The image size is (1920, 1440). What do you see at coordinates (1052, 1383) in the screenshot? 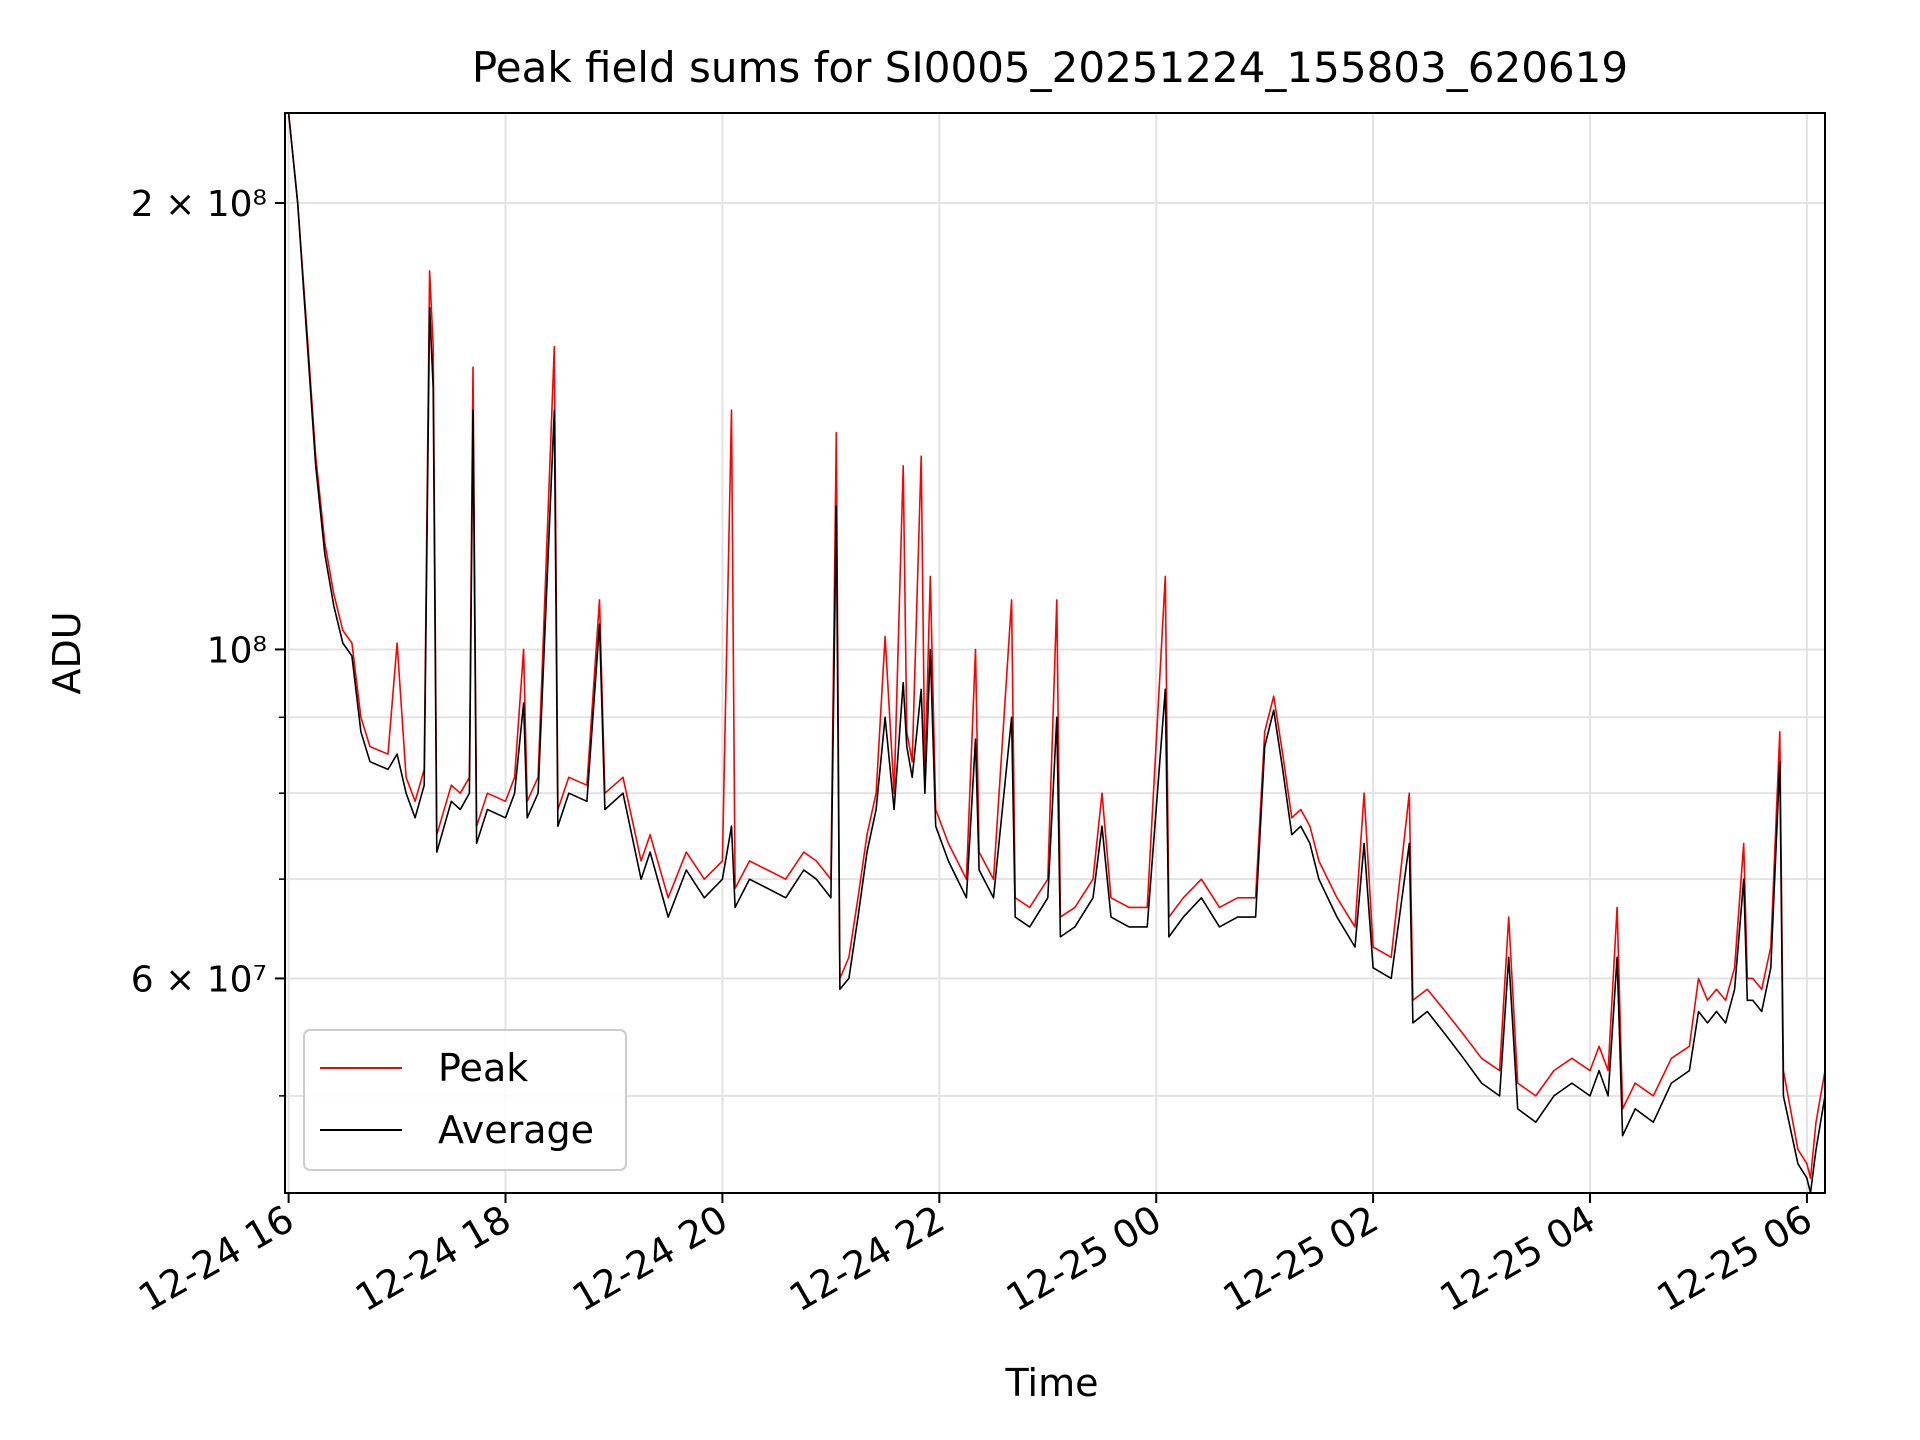
I see `x-axis-label: Time` at bounding box center [1052, 1383].